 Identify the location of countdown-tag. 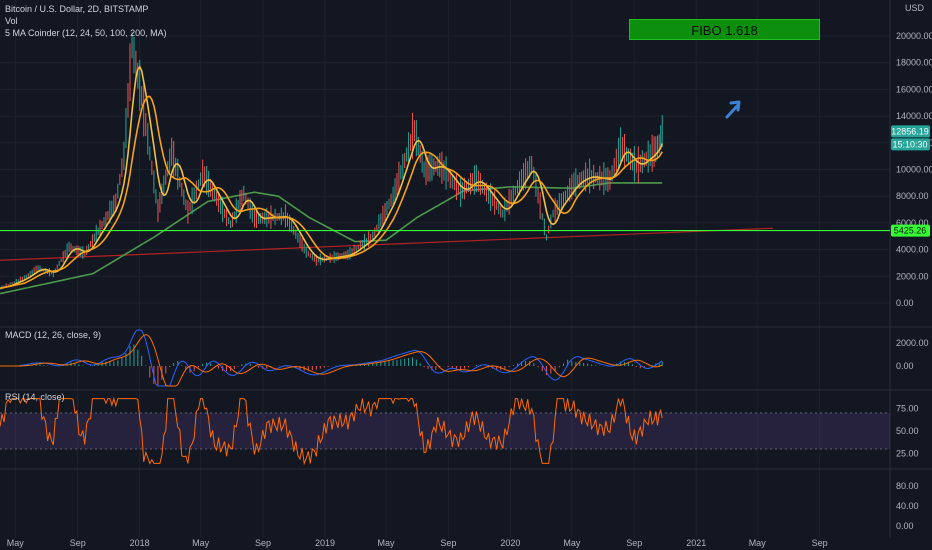
(910, 144).